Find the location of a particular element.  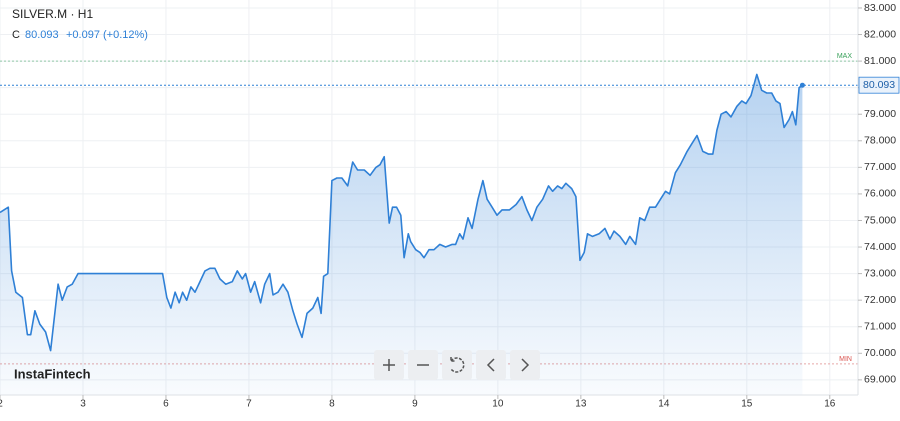

change: +0.097 (+0.12%) is located at coordinates (107, 35).